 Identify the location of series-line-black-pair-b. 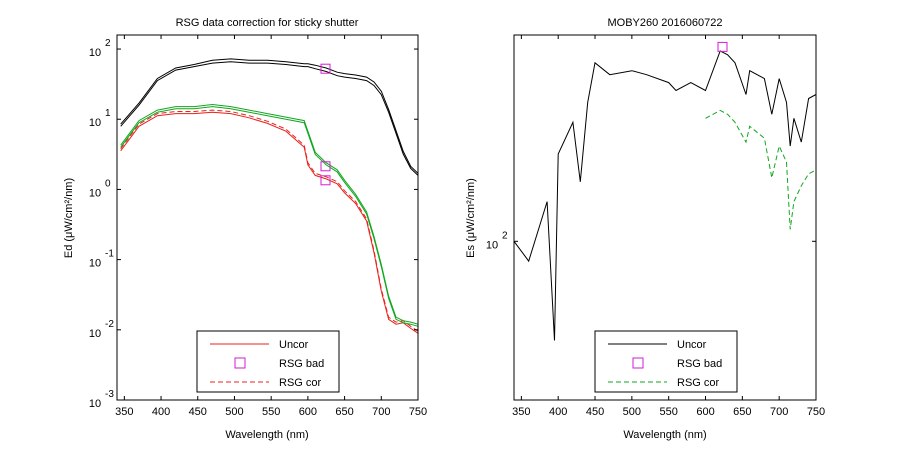
(269, 116).